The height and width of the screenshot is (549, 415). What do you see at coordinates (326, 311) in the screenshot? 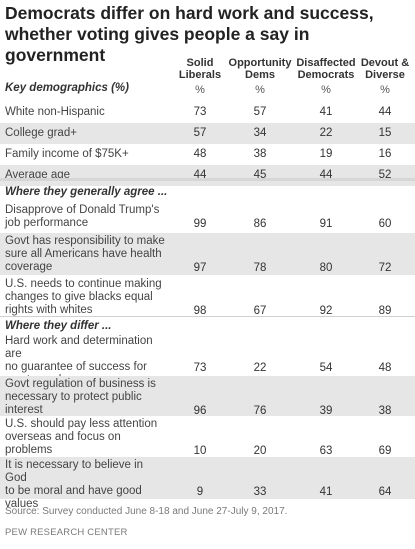
I see `data-label: 92` at bounding box center [326, 311].